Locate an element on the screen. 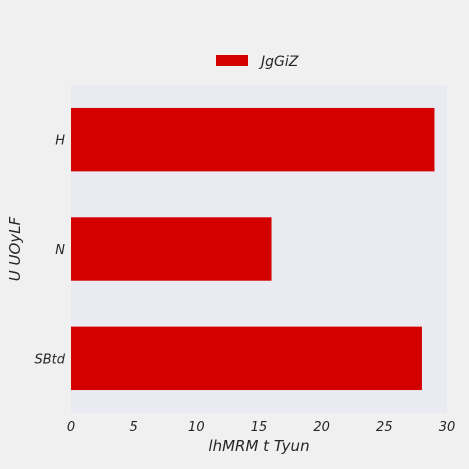 The image size is (469, 469). legend: JgGiZ is located at coordinates (257, 62).